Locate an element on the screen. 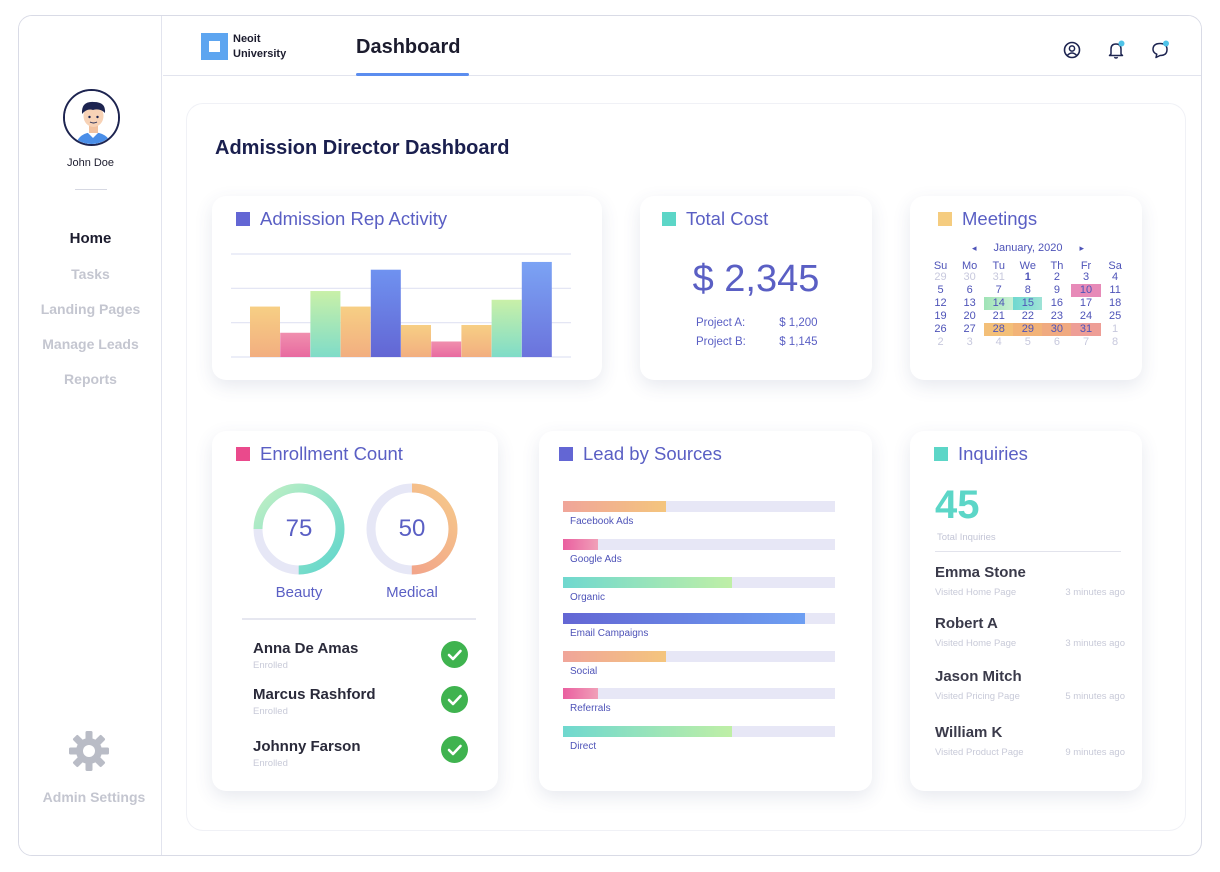  calendar-day: 26 is located at coordinates (940, 329).